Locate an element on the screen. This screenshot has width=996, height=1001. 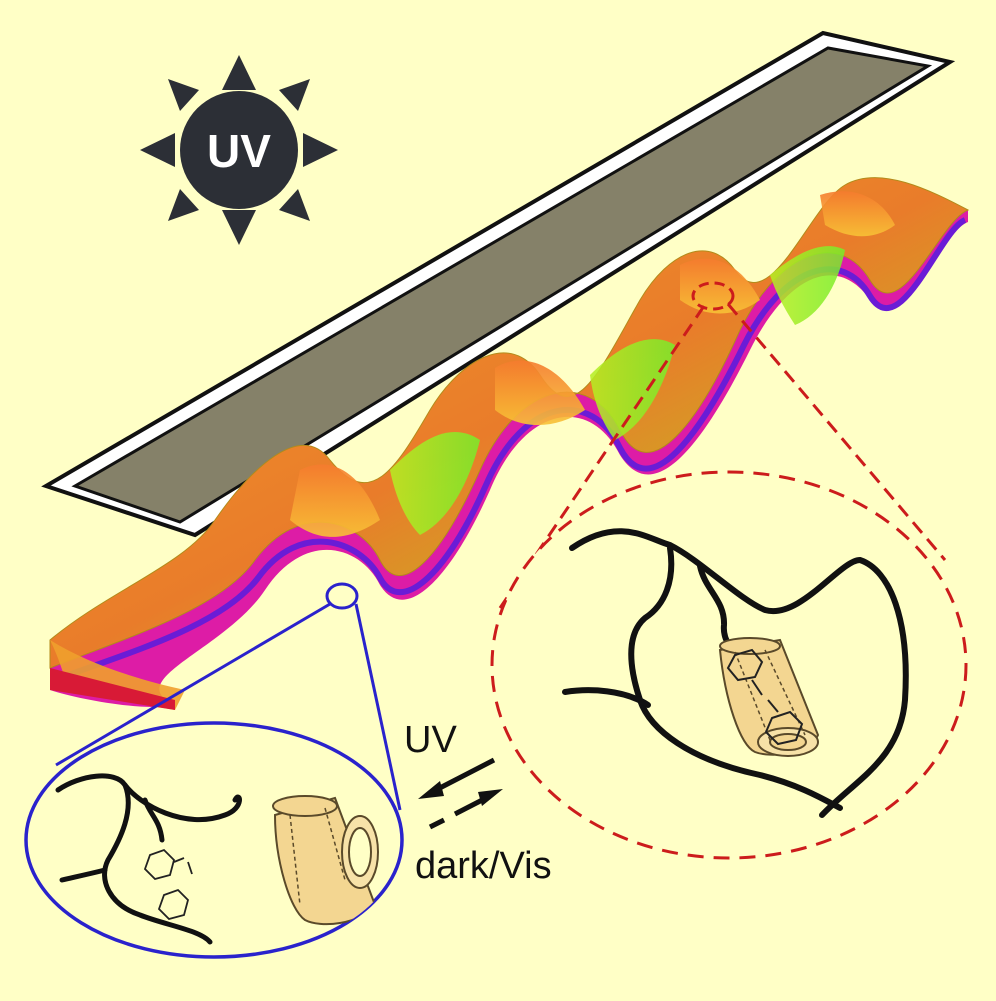
network-complexed is located at coordinates (735, 673).